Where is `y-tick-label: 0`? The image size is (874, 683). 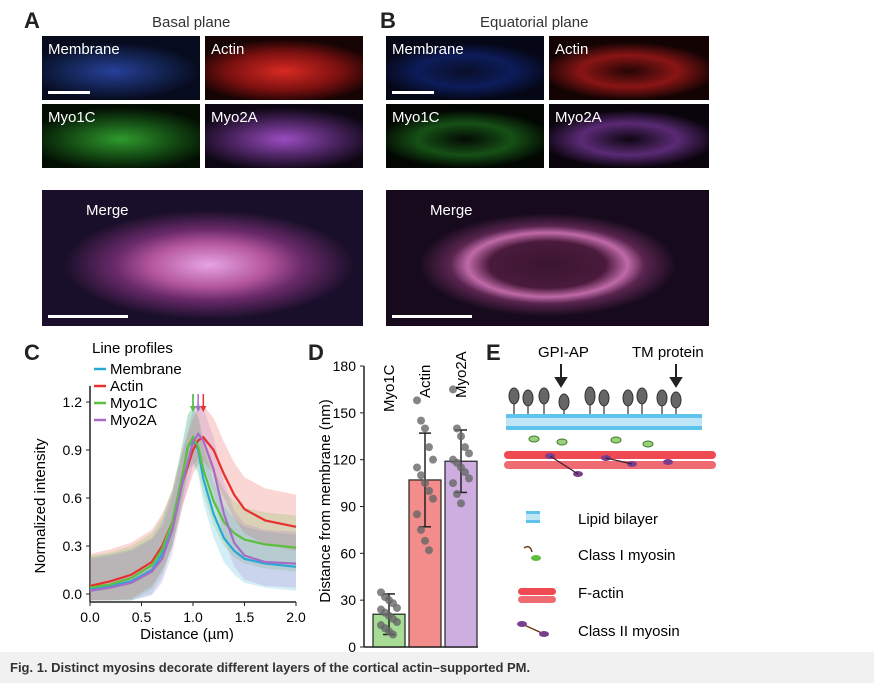 y-tick-label: 0 is located at coordinates (352, 645).